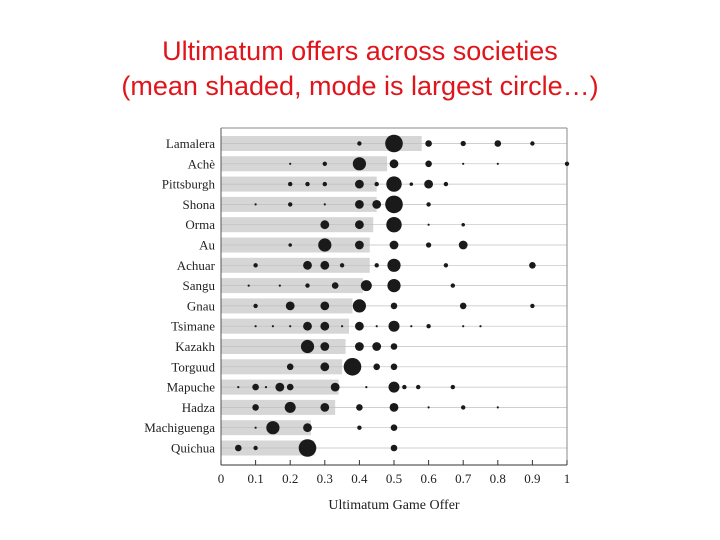 The width and height of the screenshot is (720, 540). What do you see at coordinates (199, 285) in the screenshot?
I see `society-label: Sangu` at bounding box center [199, 285].